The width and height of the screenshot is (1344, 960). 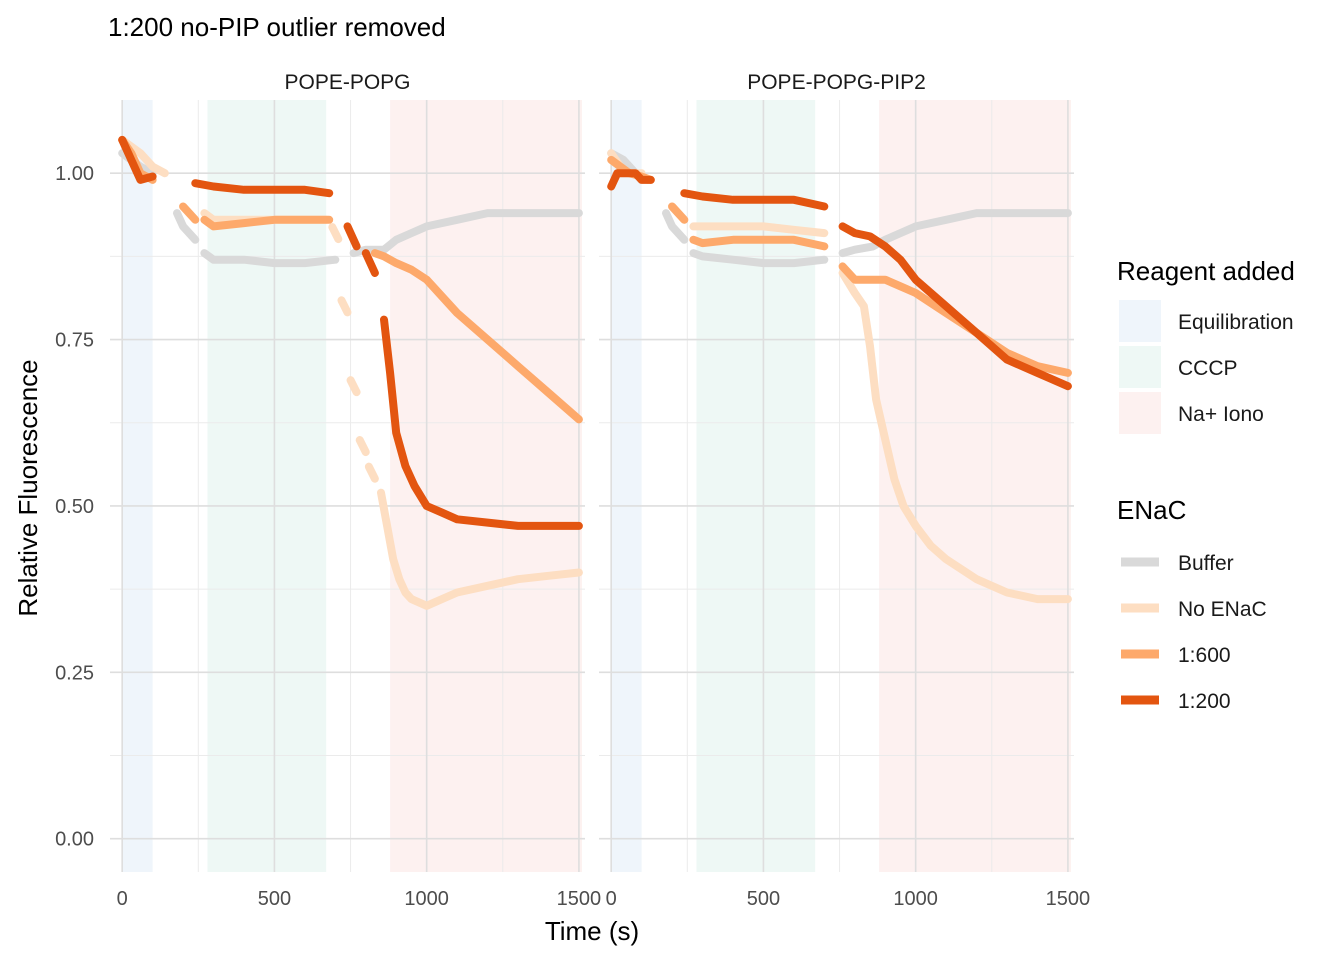 What do you see at coordinates (1221, 414) in the screenshot?
I see `legend-label-na-iono: Na+ Iono` at bounding box center [1221, 414].